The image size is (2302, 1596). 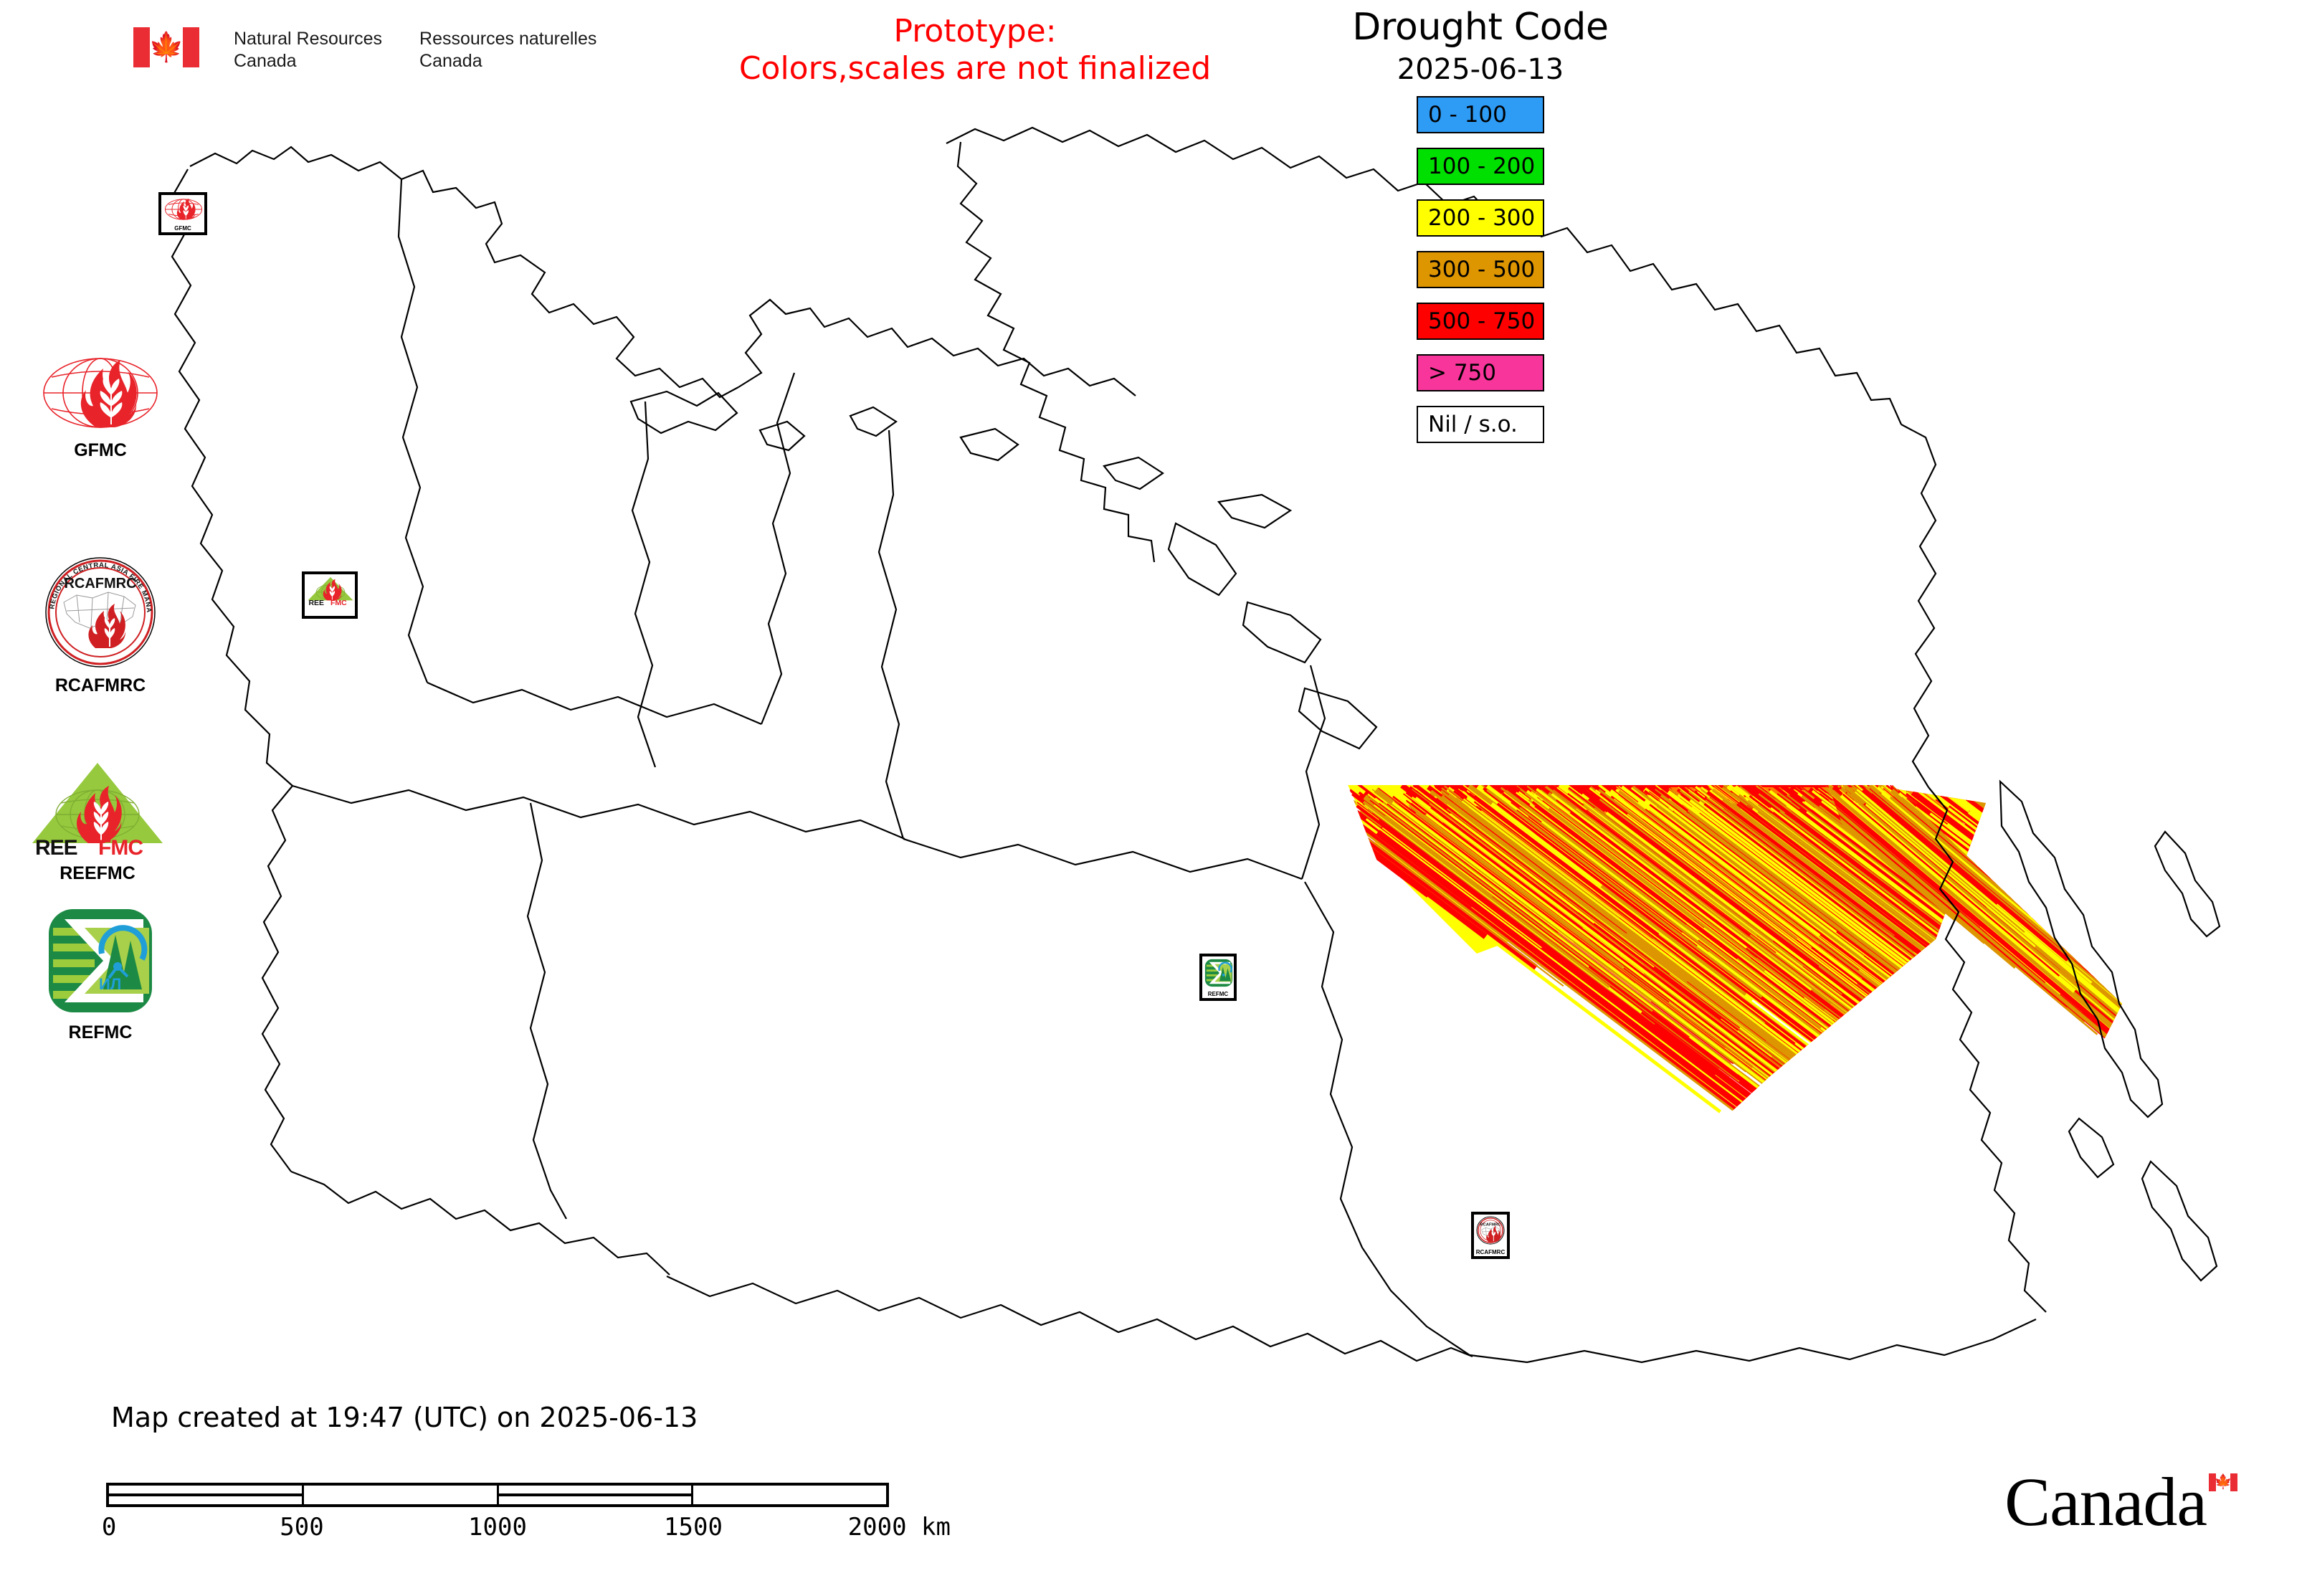 I want to click on legend-item-label: 100 - 200, so click(x=1482, y=166).